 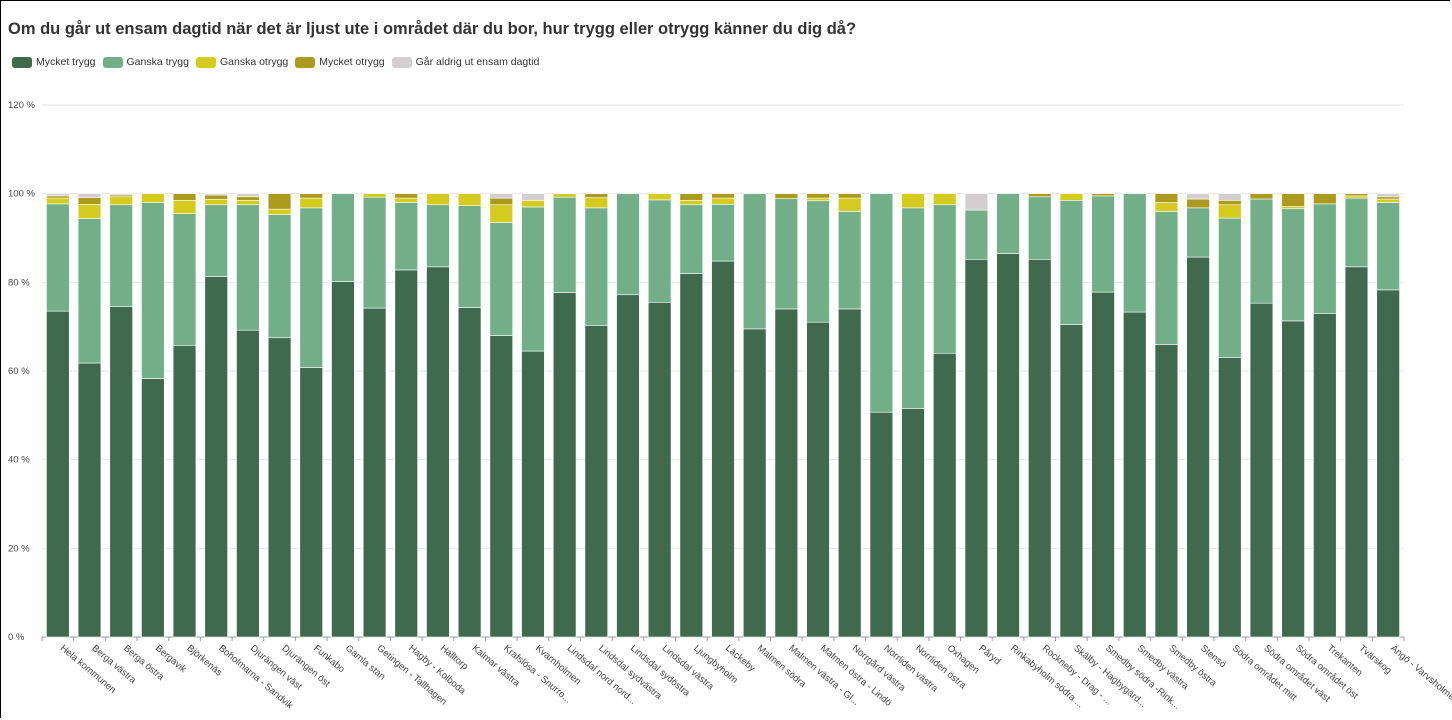 What do you see at coordinates (157, 62) in the screenshot?
I see `legend-label: Ganska trygg` at bounding box center [157, 62].